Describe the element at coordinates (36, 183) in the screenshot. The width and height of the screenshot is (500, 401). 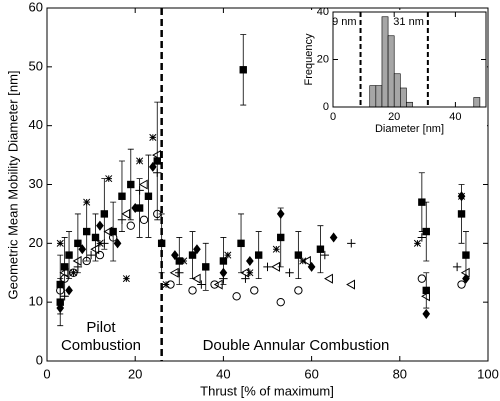
I see `y-tick-label: 30` at that location.